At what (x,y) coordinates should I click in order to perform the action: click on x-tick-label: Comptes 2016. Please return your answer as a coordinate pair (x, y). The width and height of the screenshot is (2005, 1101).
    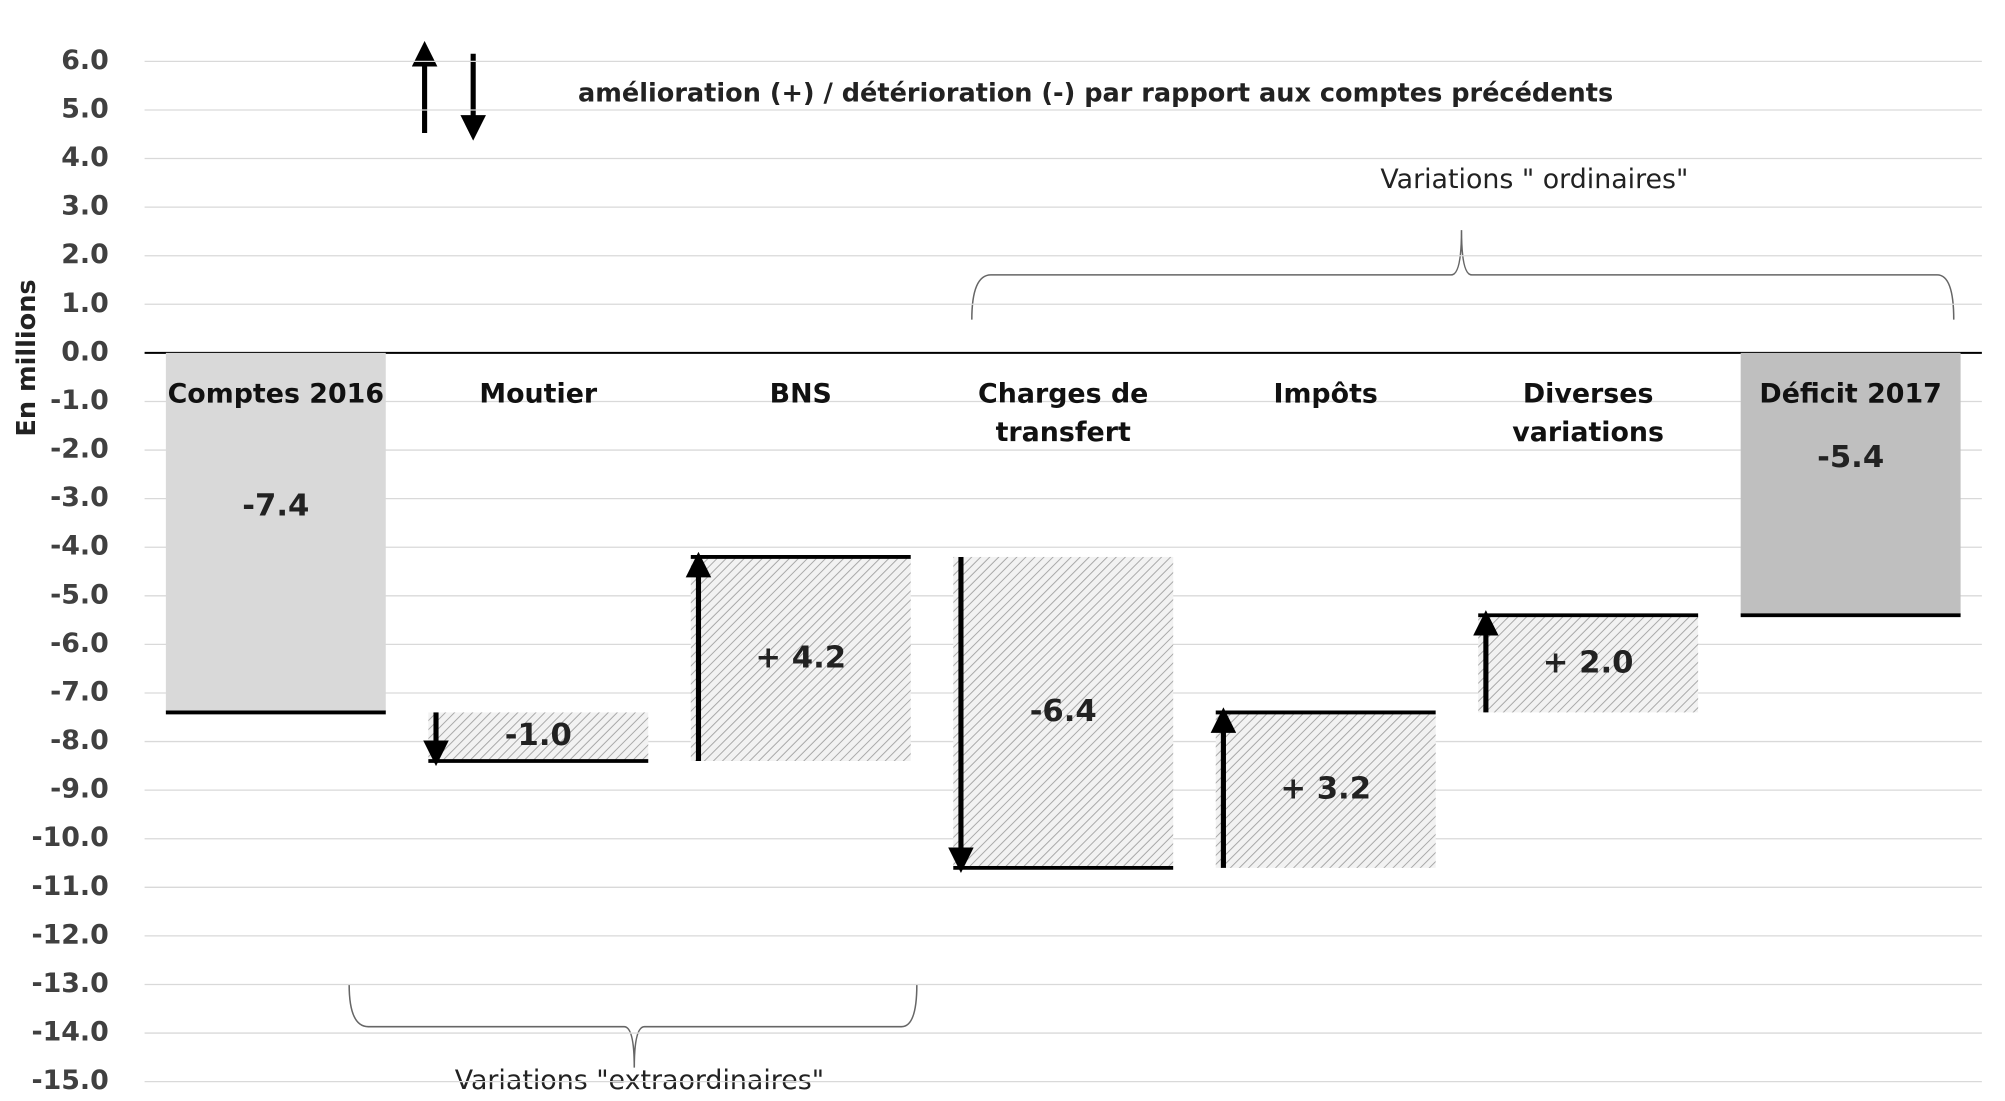
    Looking at the image, I should click on (276, 394).